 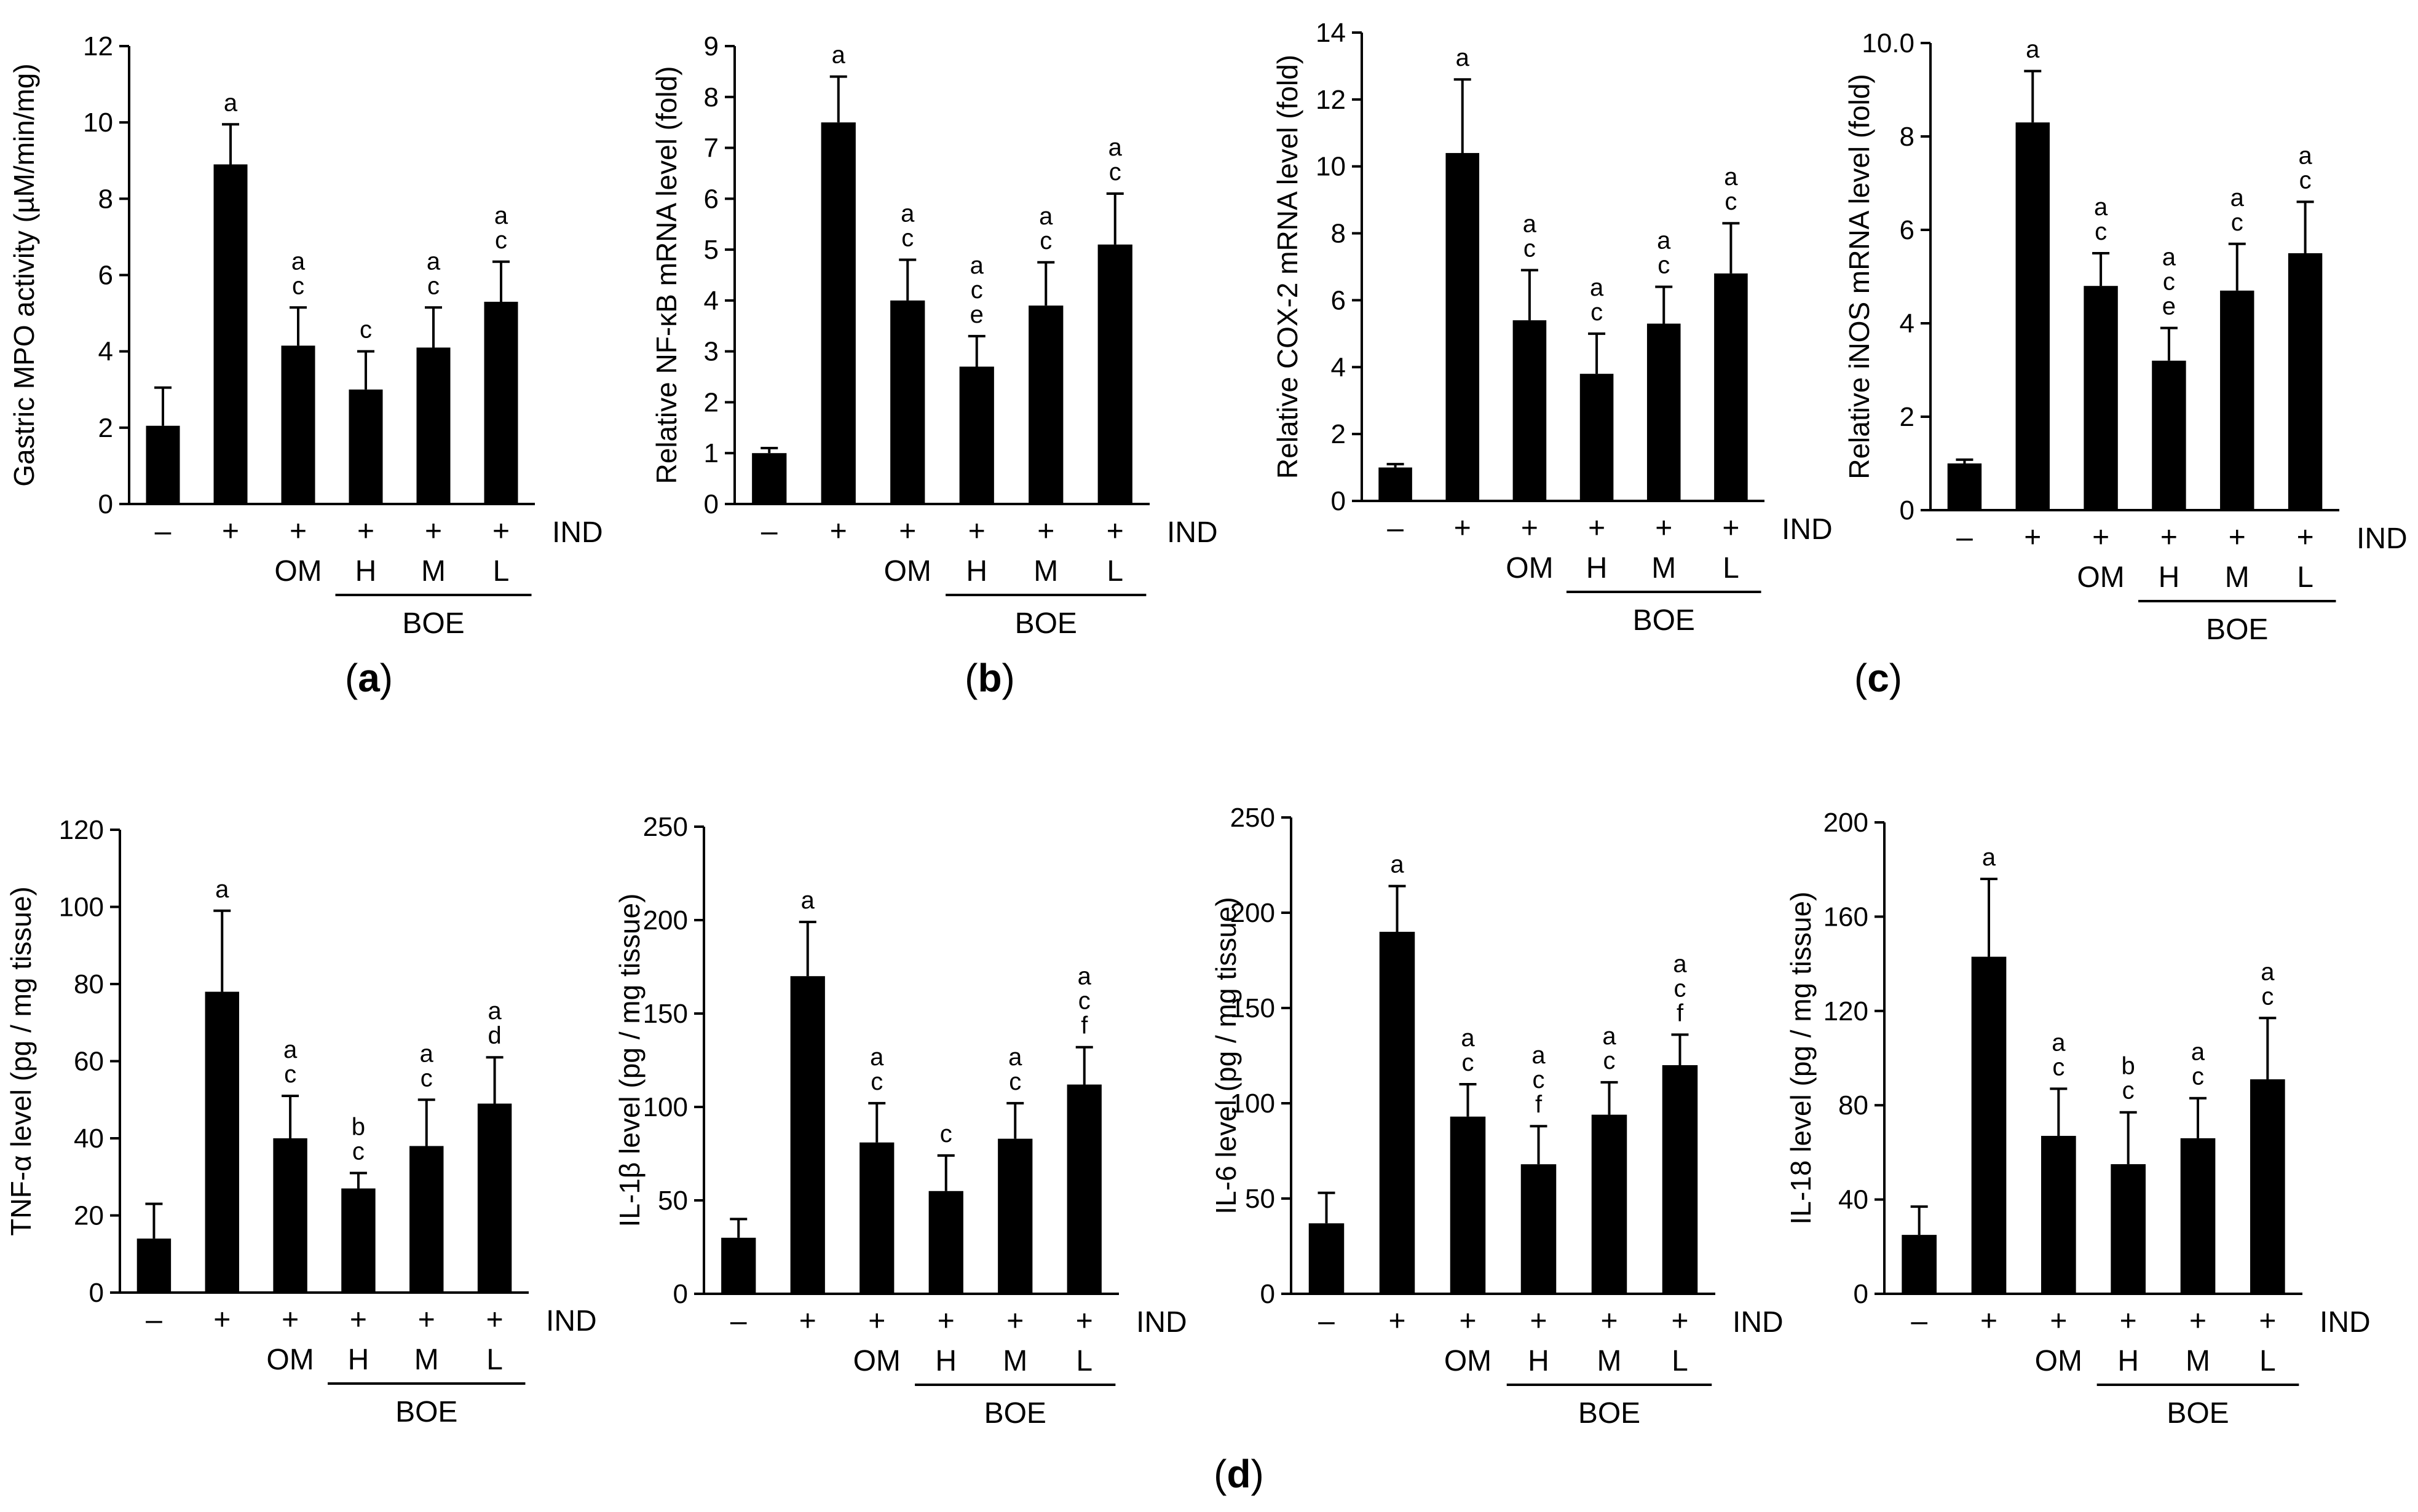 What do you see at coordinates (665, 1014) in the screenshot?
I see `y-tick-label: 150` at bounding box center [665, 1014].